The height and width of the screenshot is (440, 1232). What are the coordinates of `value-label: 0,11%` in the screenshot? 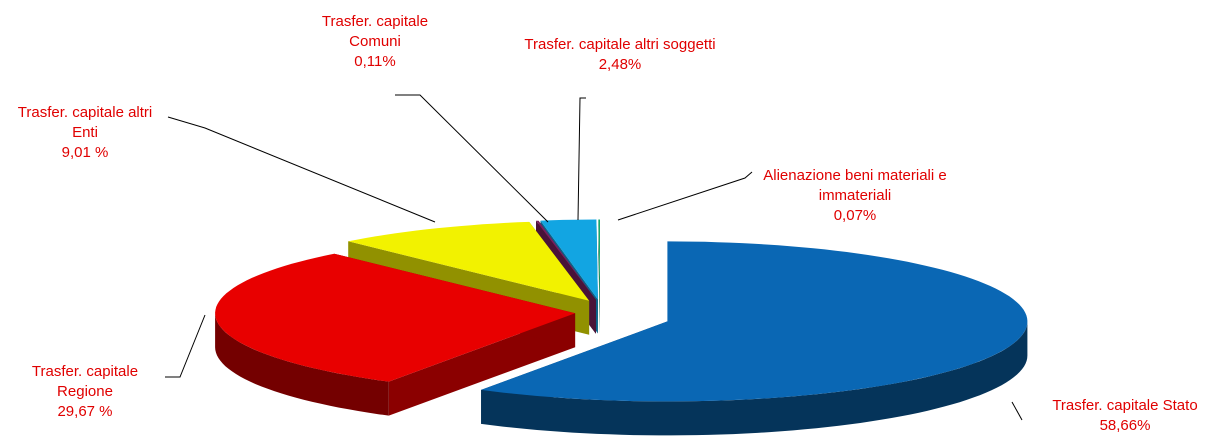 It's located at (375, 61).